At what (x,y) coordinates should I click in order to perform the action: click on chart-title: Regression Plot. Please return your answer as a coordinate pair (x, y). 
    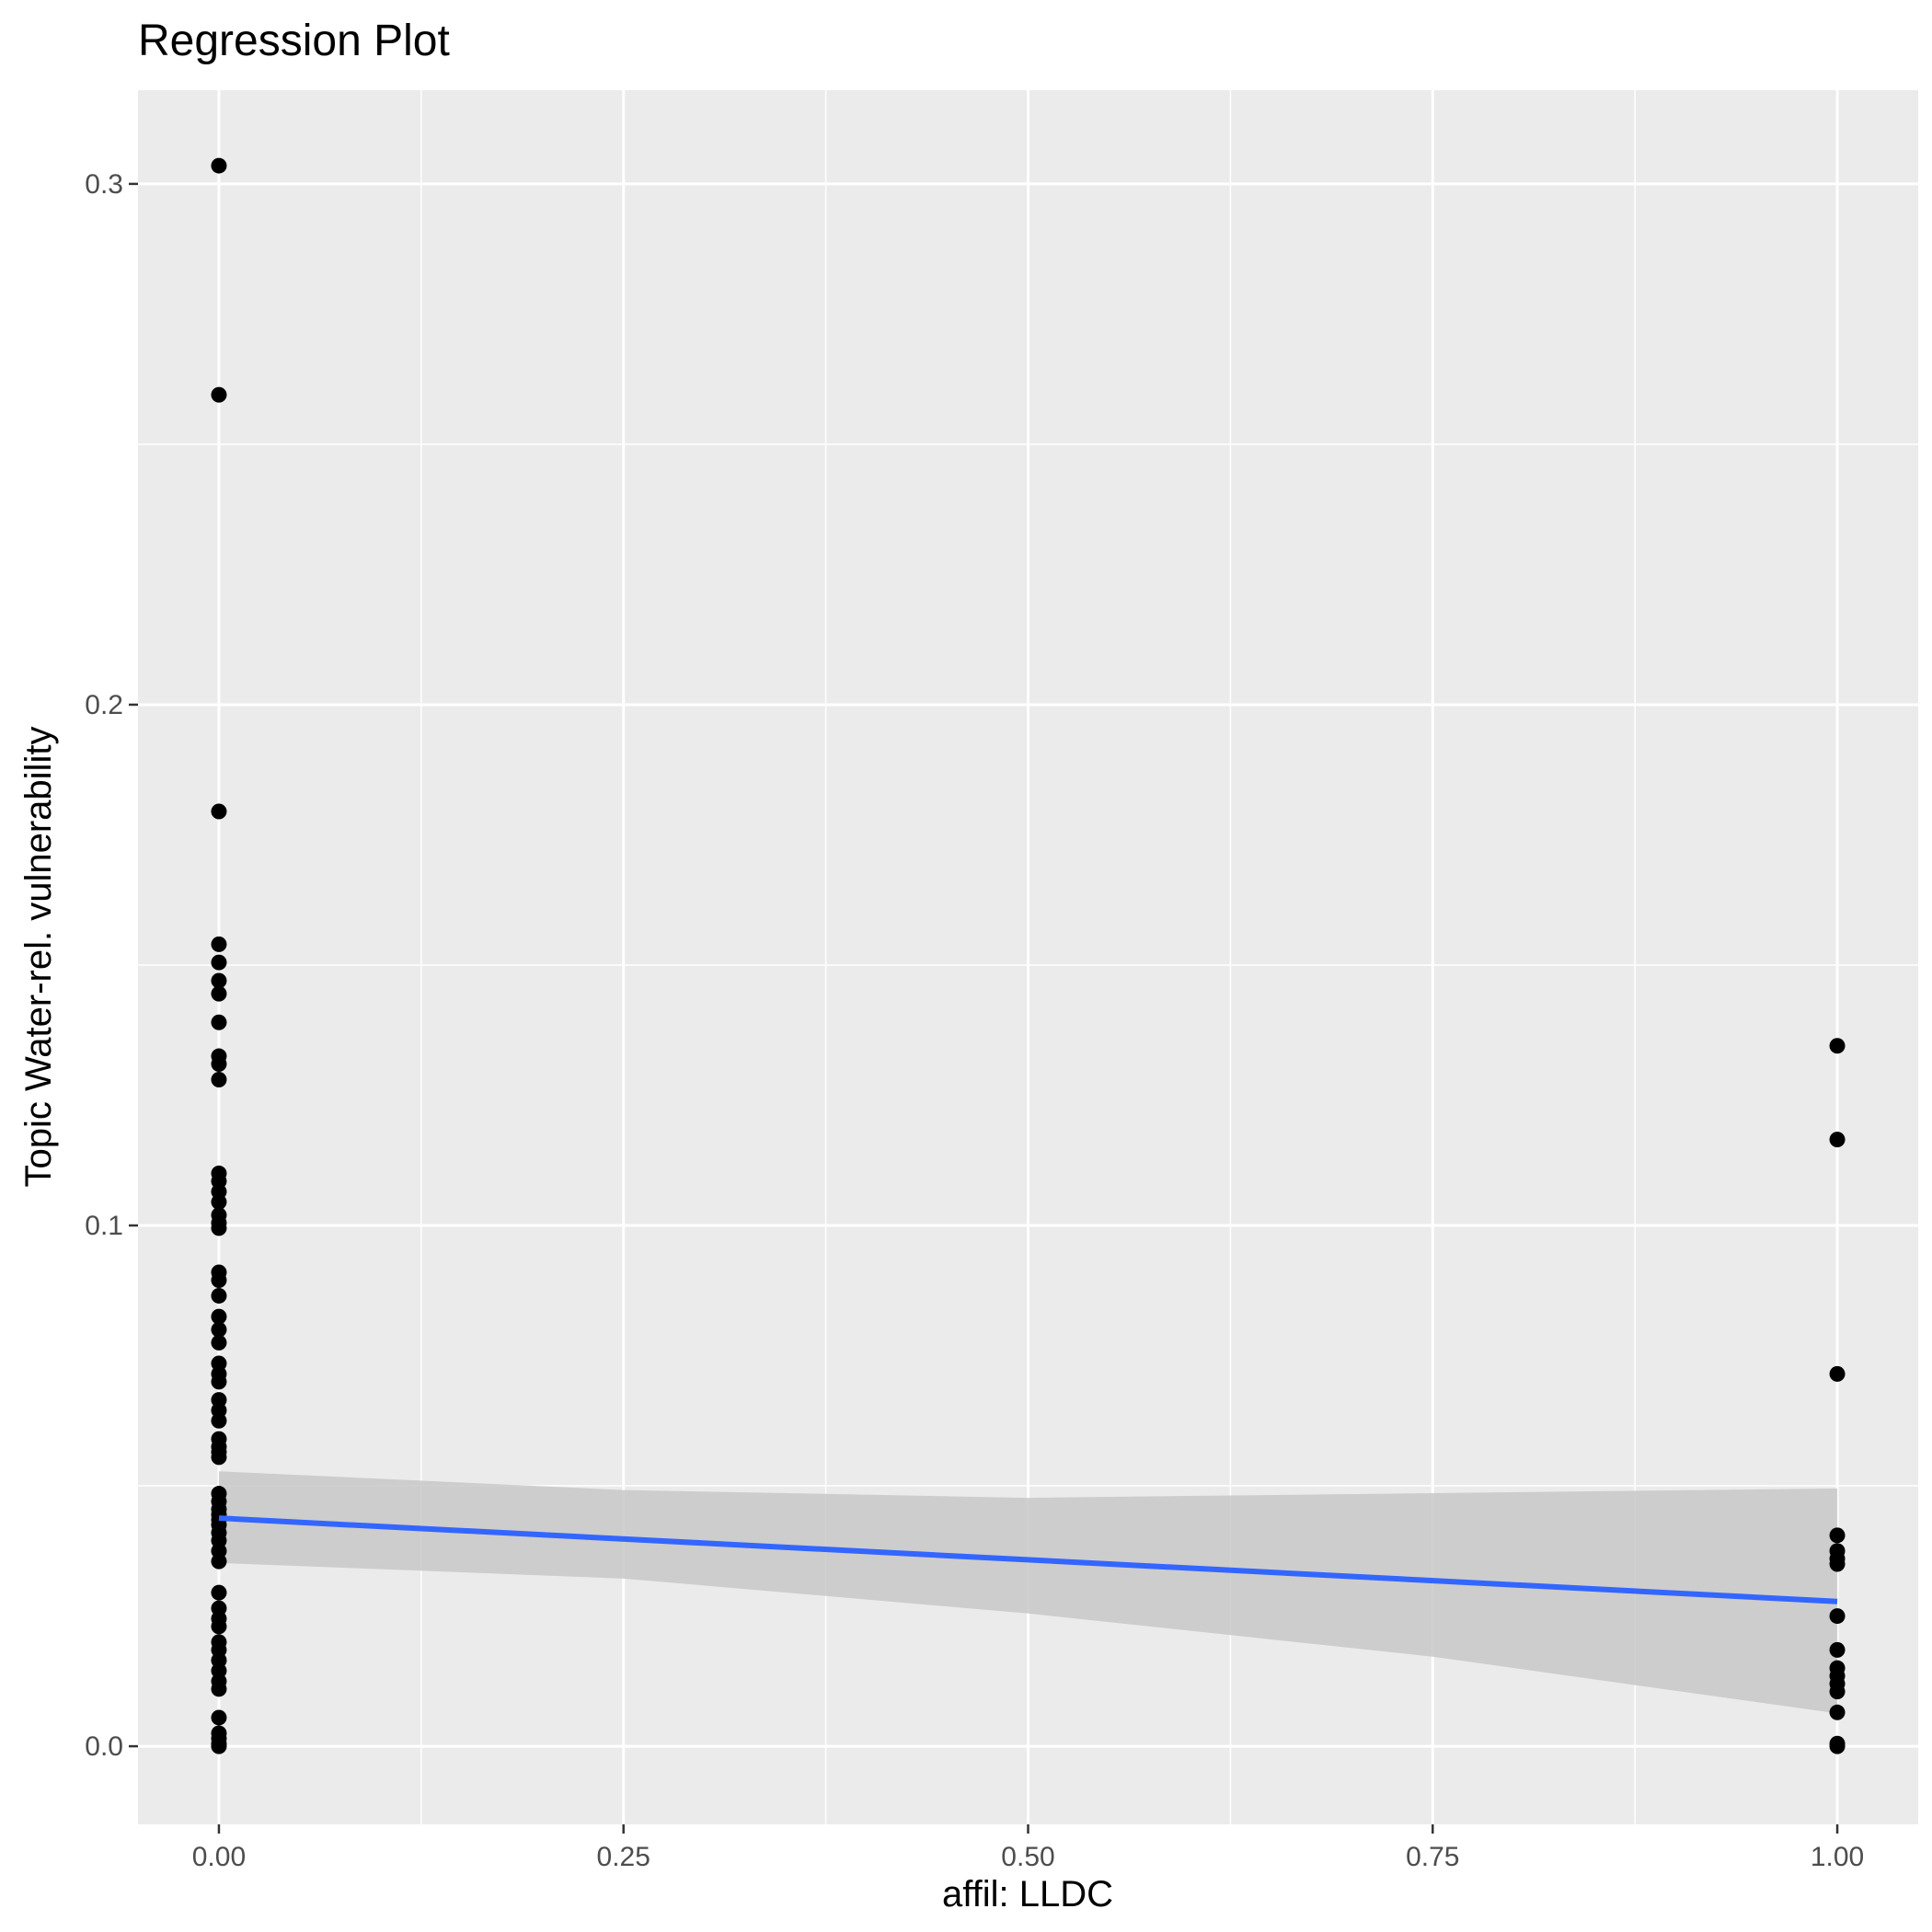
    Looking at the image, I should click on (294, 41).